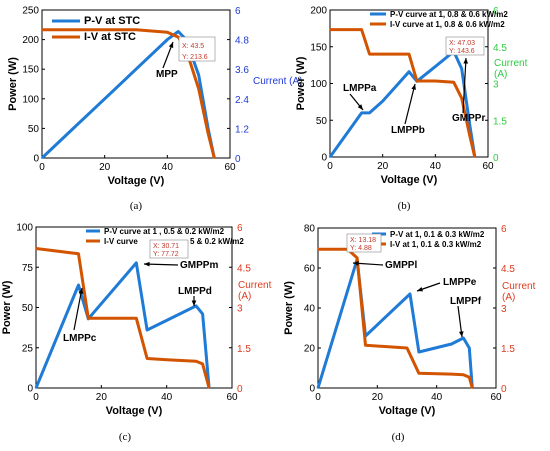  Describe the element at coordinates (462, 51) in the screenshot. I see `datatip-y: Y: 143.6` at that location.